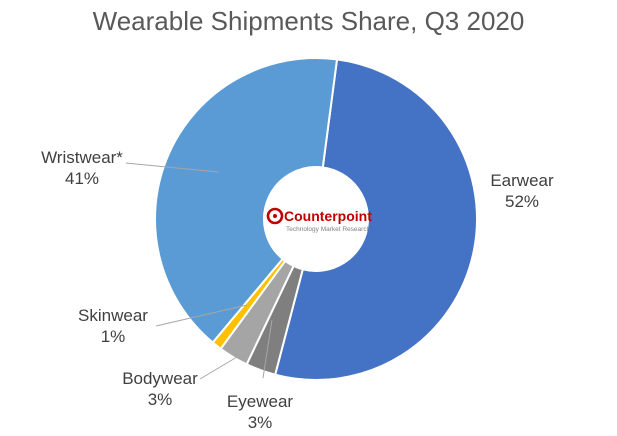 This screenshot has width=617, height=436. I want to click on slice-label-bodywear: Bodywear, so click(160, 378).